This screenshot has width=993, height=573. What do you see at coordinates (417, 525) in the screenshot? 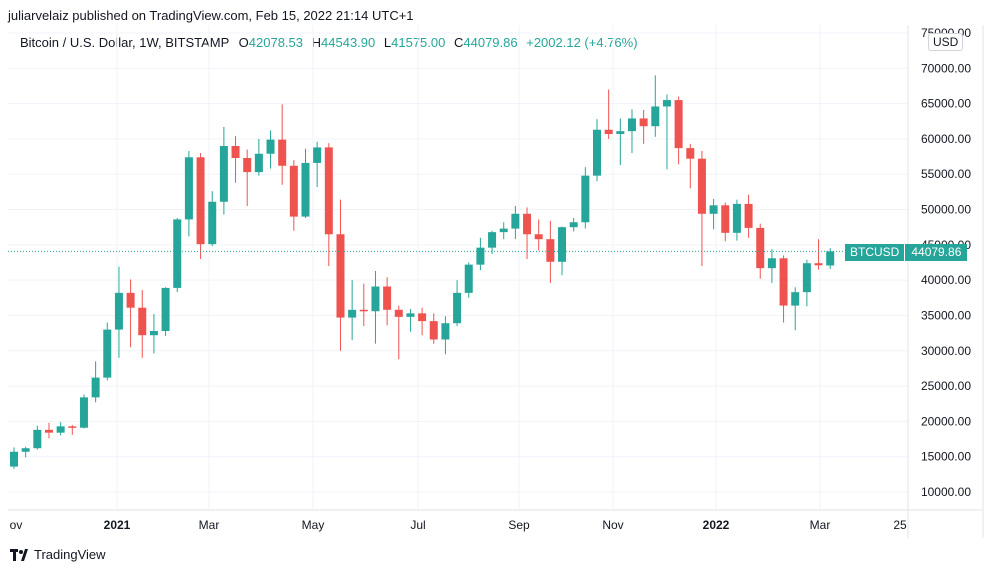
I see `x-tick-label: Jul` at bounding box center [417, 525].